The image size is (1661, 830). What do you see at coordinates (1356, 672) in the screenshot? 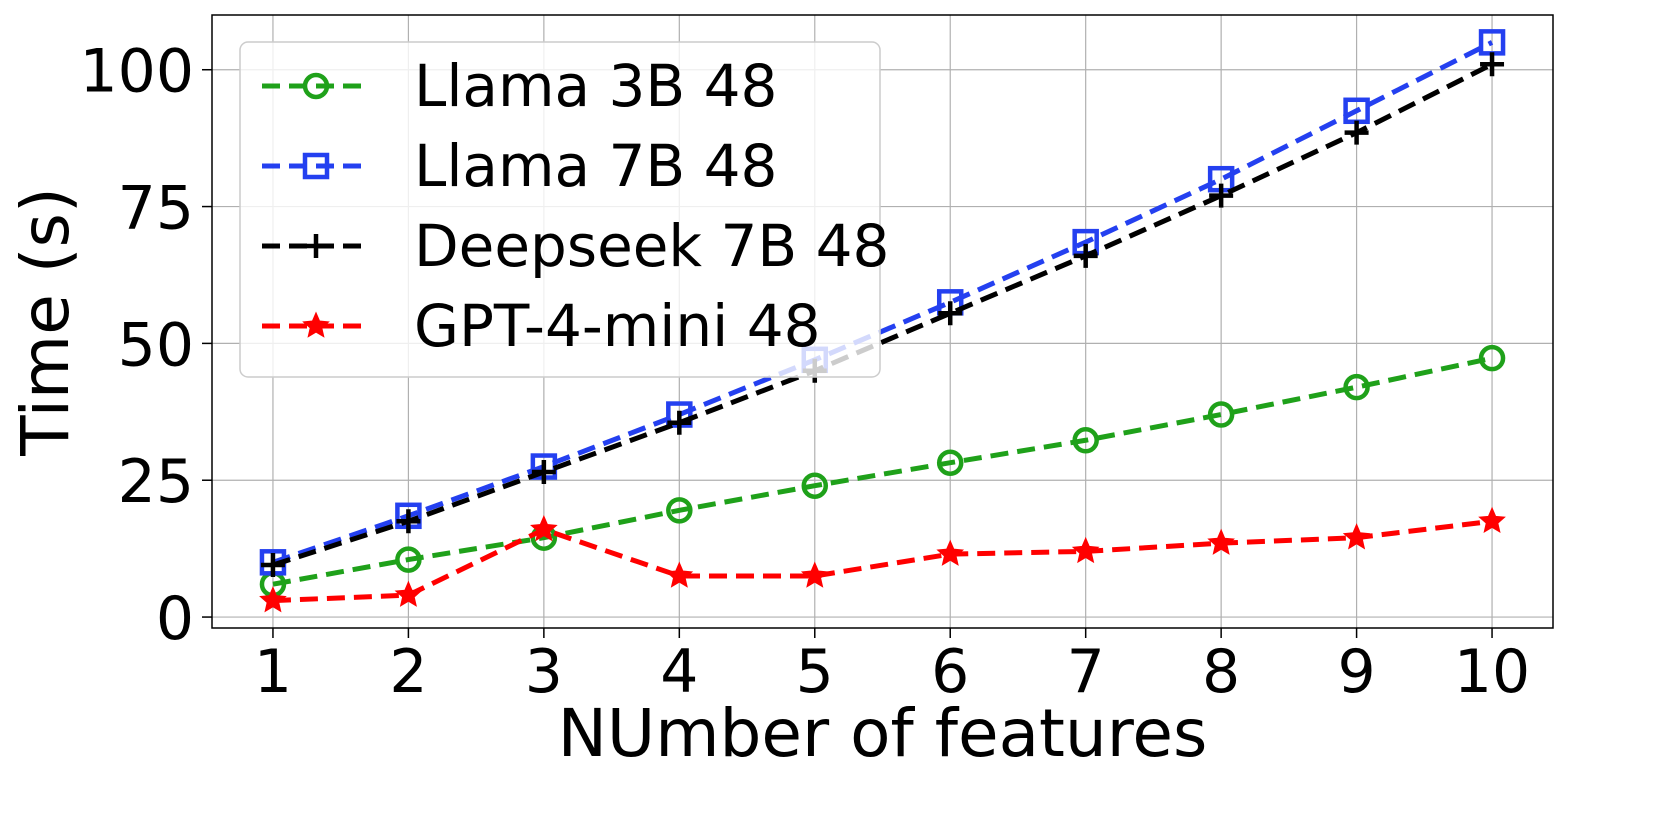
I see `x-tick-label: 9` at bounding box center [1356, 672].